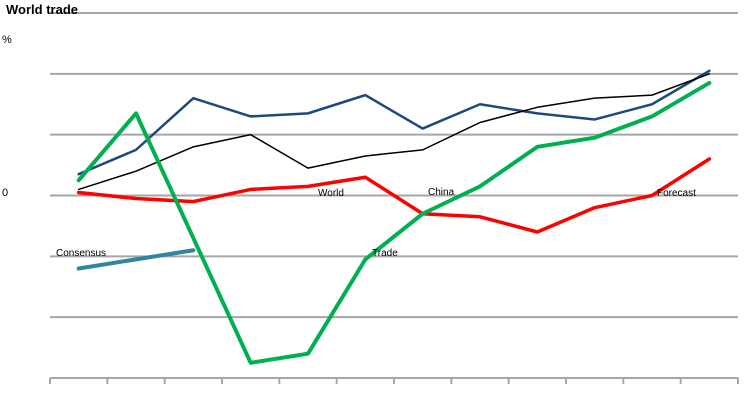 The width and height of the screenshot is (750, 412). I want to click on annotation-china: China, so click(441, 192).